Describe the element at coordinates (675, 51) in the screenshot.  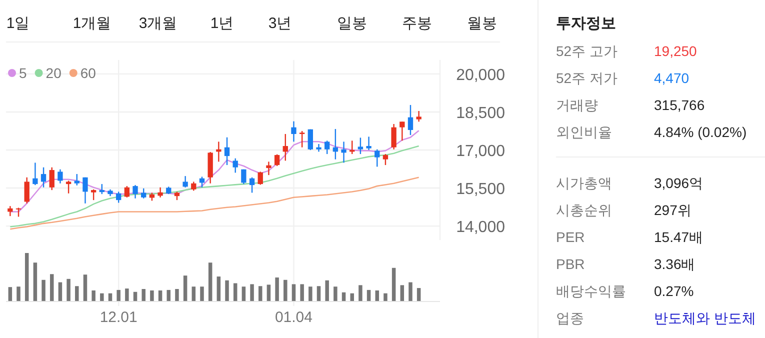
I see `text: 19,250` at that location.